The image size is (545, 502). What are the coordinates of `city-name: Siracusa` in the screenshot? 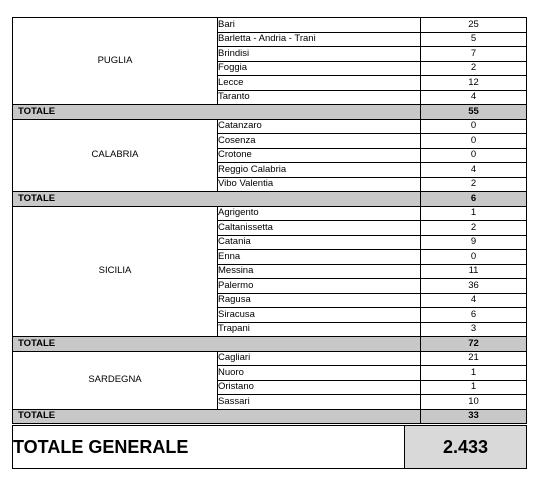 It's located at (319, 315).